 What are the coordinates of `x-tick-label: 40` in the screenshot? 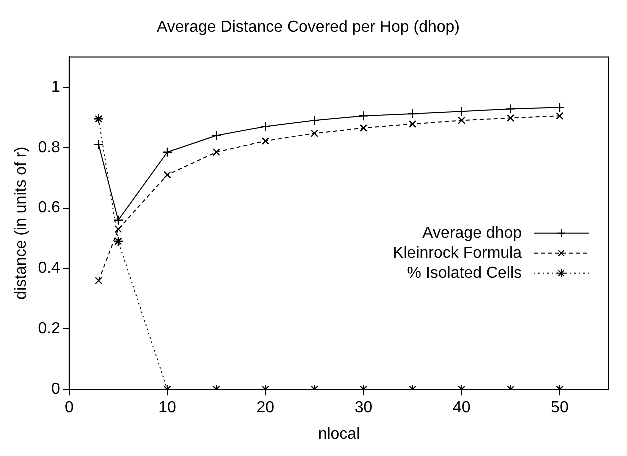 It's located at (461, 408).